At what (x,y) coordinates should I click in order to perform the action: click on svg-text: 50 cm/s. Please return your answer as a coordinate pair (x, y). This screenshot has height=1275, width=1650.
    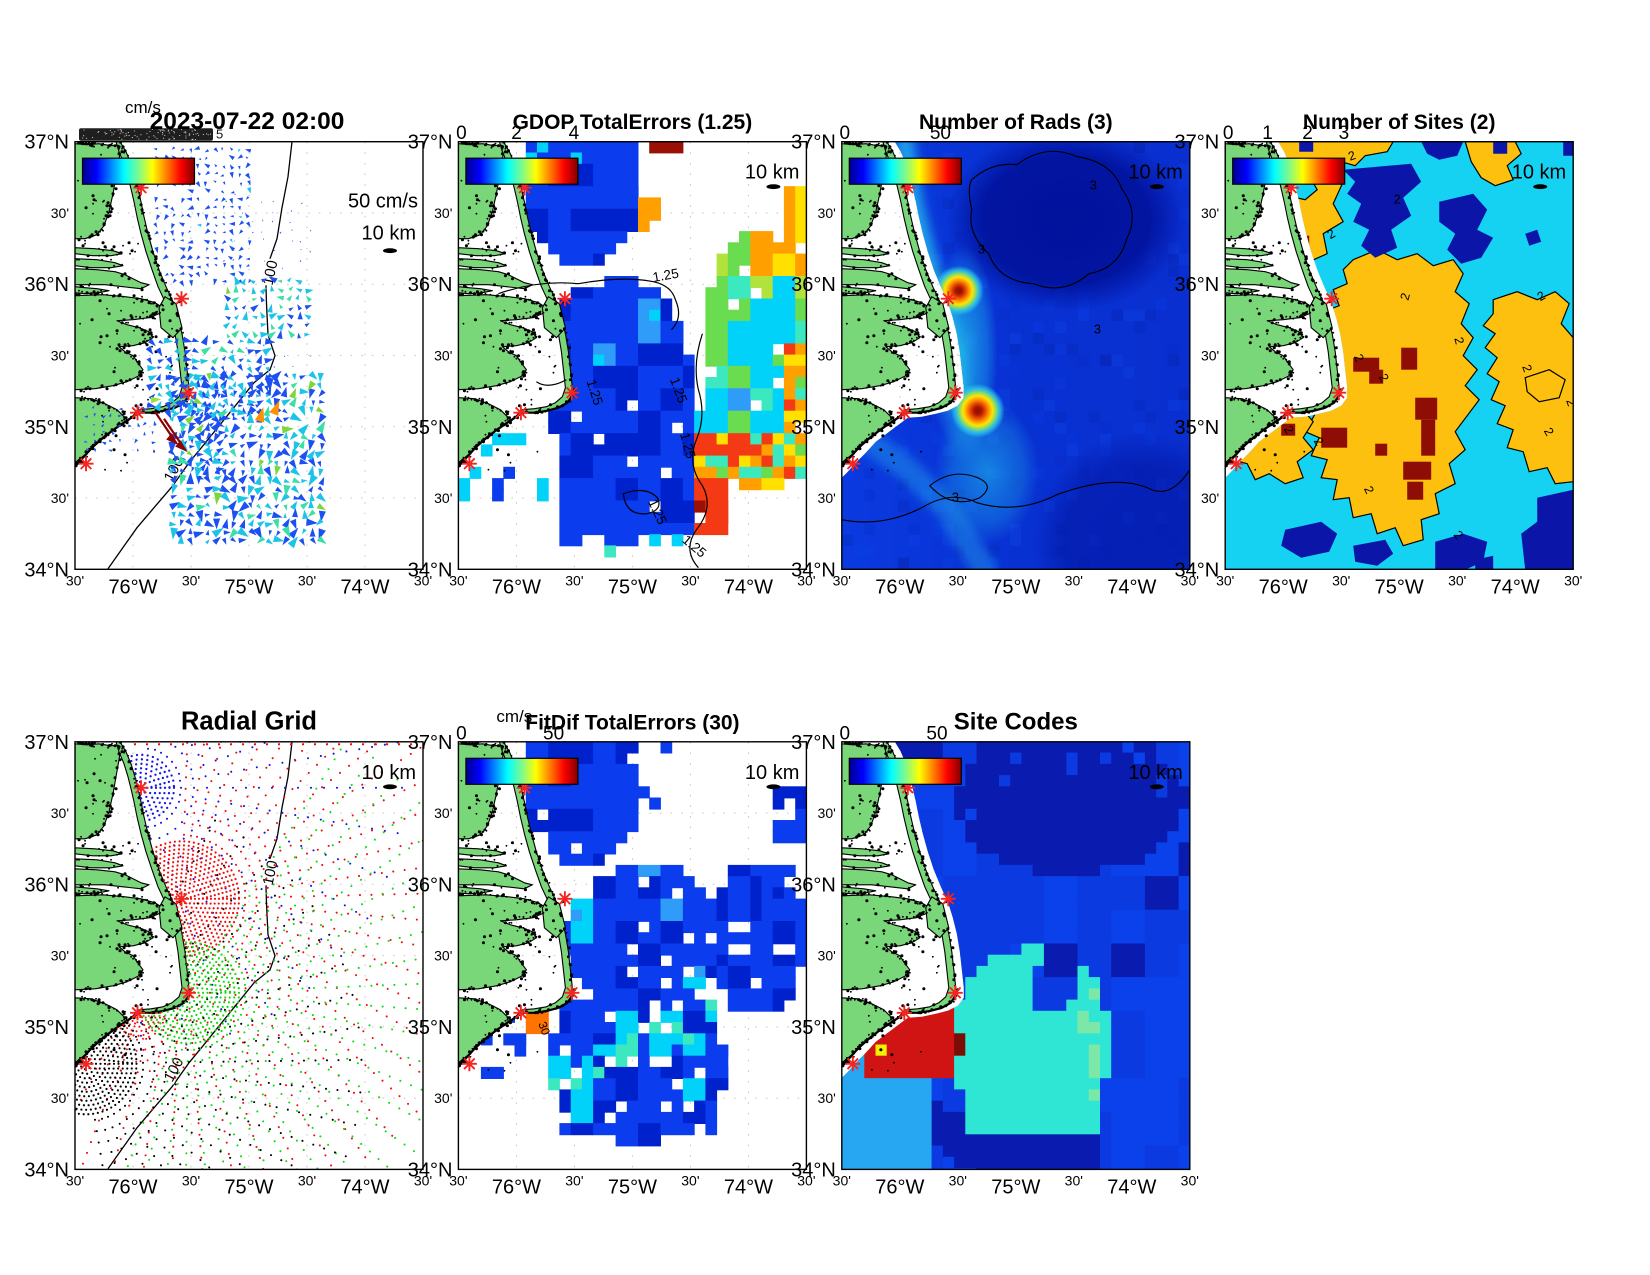
    Looking at the image, I should click on (383, 202).